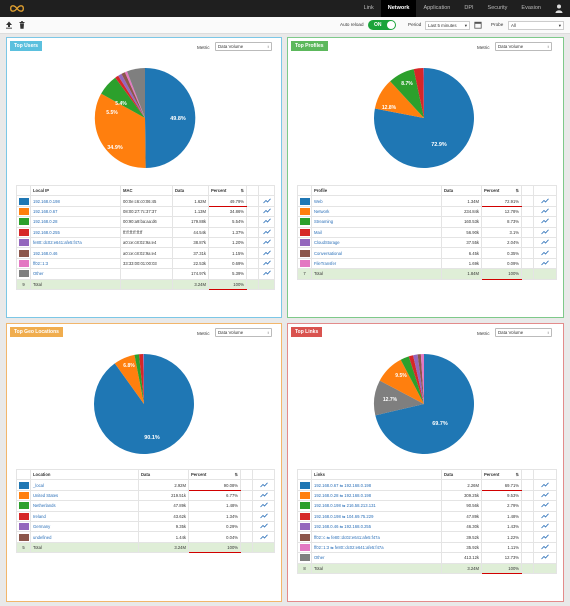 The width and height of the screenshot is (570, 606). I want to click on table-row: undefined 1.44k 0.04%, so click(145, 537).